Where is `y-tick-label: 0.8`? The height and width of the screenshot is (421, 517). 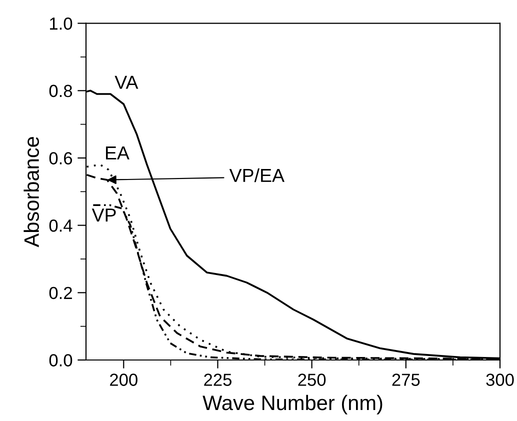
y-tick-label: 0.8 is located at coordinates (60, 91).